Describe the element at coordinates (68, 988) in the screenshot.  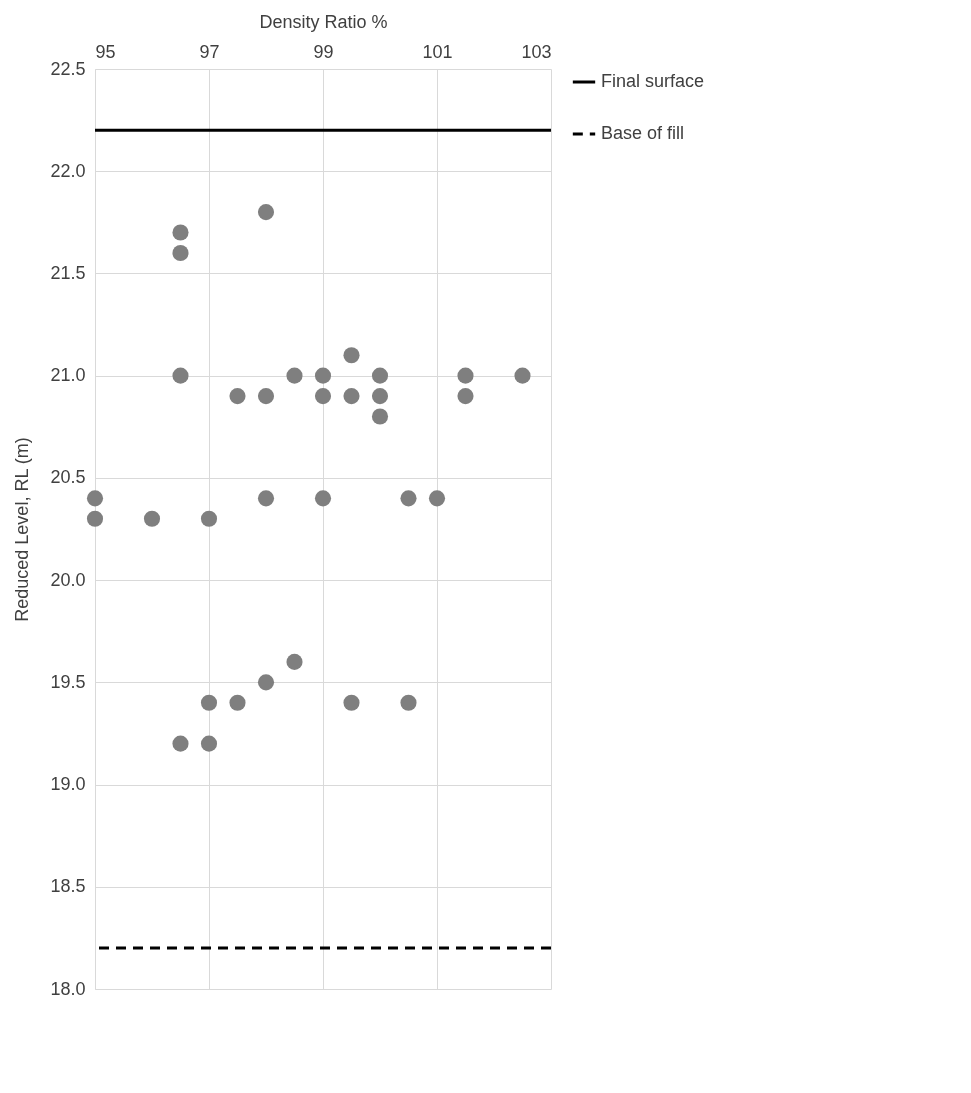
I see `y-tick-label: 18.0` at that location.